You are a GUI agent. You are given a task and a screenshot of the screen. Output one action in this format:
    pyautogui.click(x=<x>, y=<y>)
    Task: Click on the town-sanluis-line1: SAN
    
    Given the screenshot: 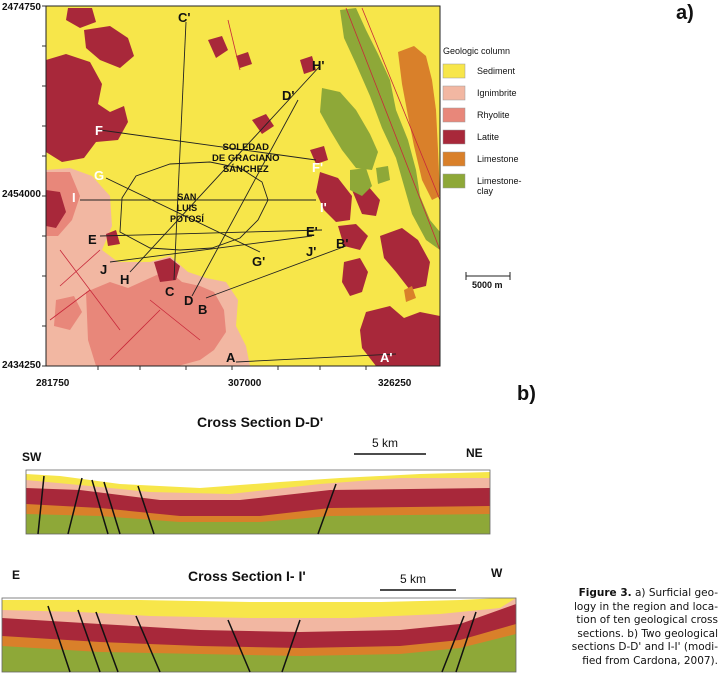 What is the action you would take?
    pyautogui.click(x=187, y=197)
    